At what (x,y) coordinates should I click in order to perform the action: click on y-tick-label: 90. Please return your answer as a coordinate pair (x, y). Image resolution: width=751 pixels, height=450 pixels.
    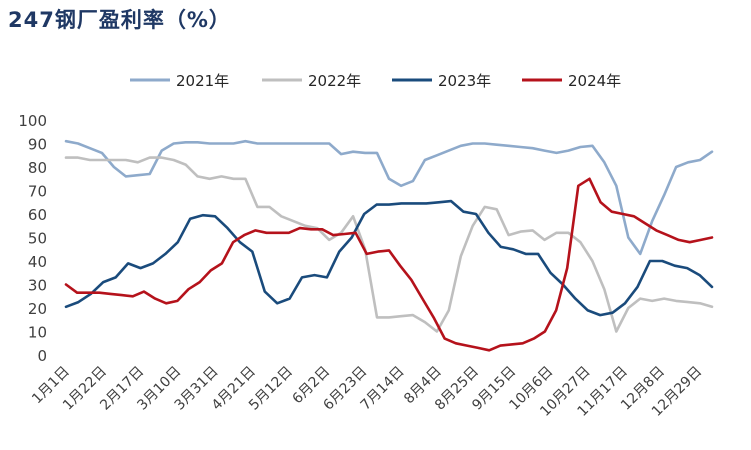
    Looking at the image, I should click on (37, 145).